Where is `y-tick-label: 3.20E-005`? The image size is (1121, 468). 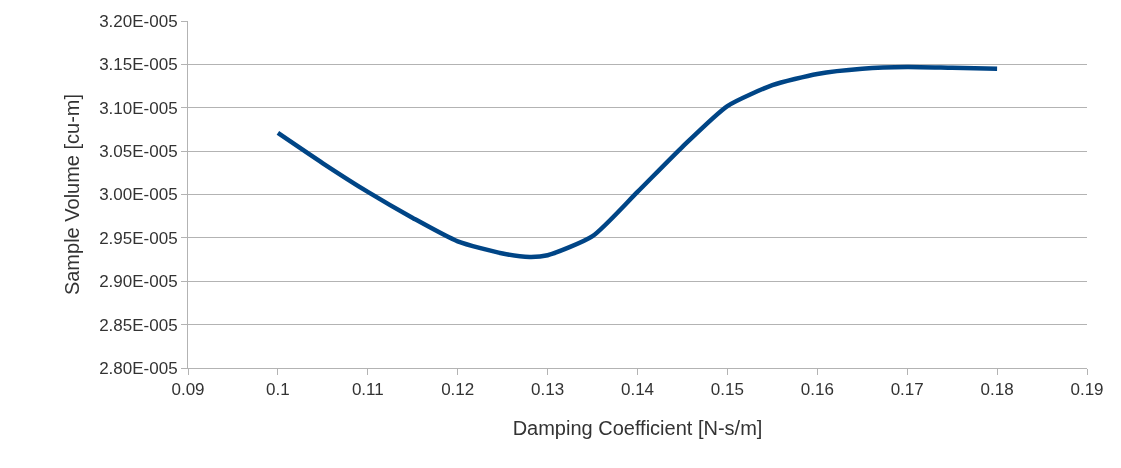 y-tick-label: 3.20E-005 is located at coordinates (138, 21).